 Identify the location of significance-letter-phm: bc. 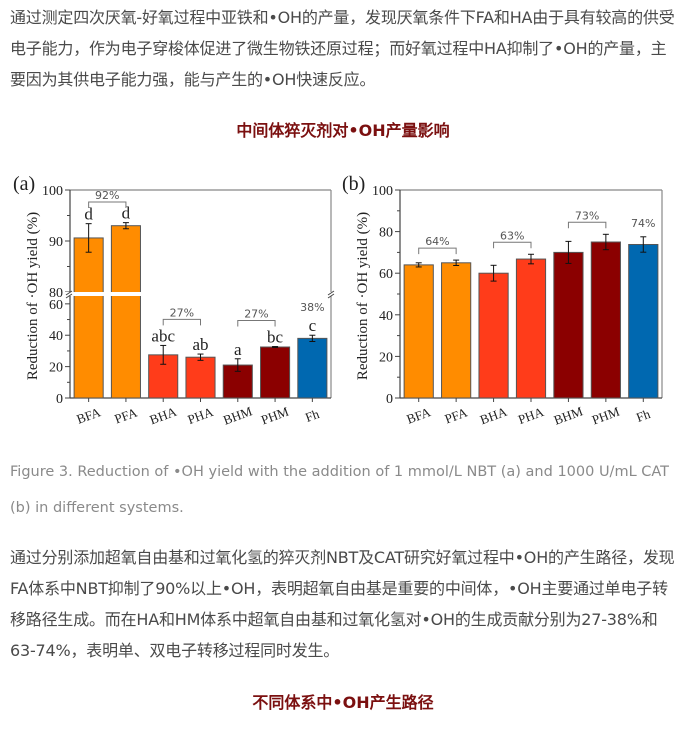
(275, 337).